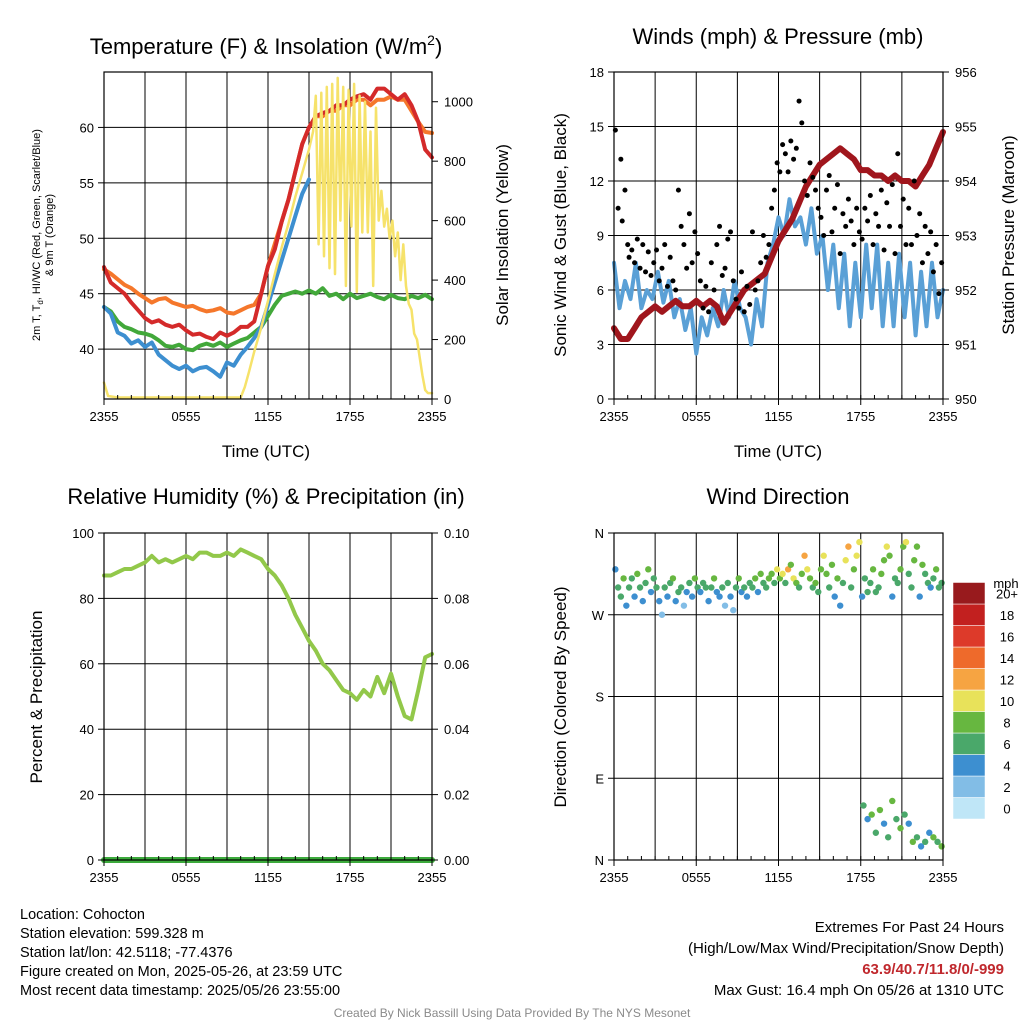  I want to click on speed-legend-unit: mph, so click(1005, 583).